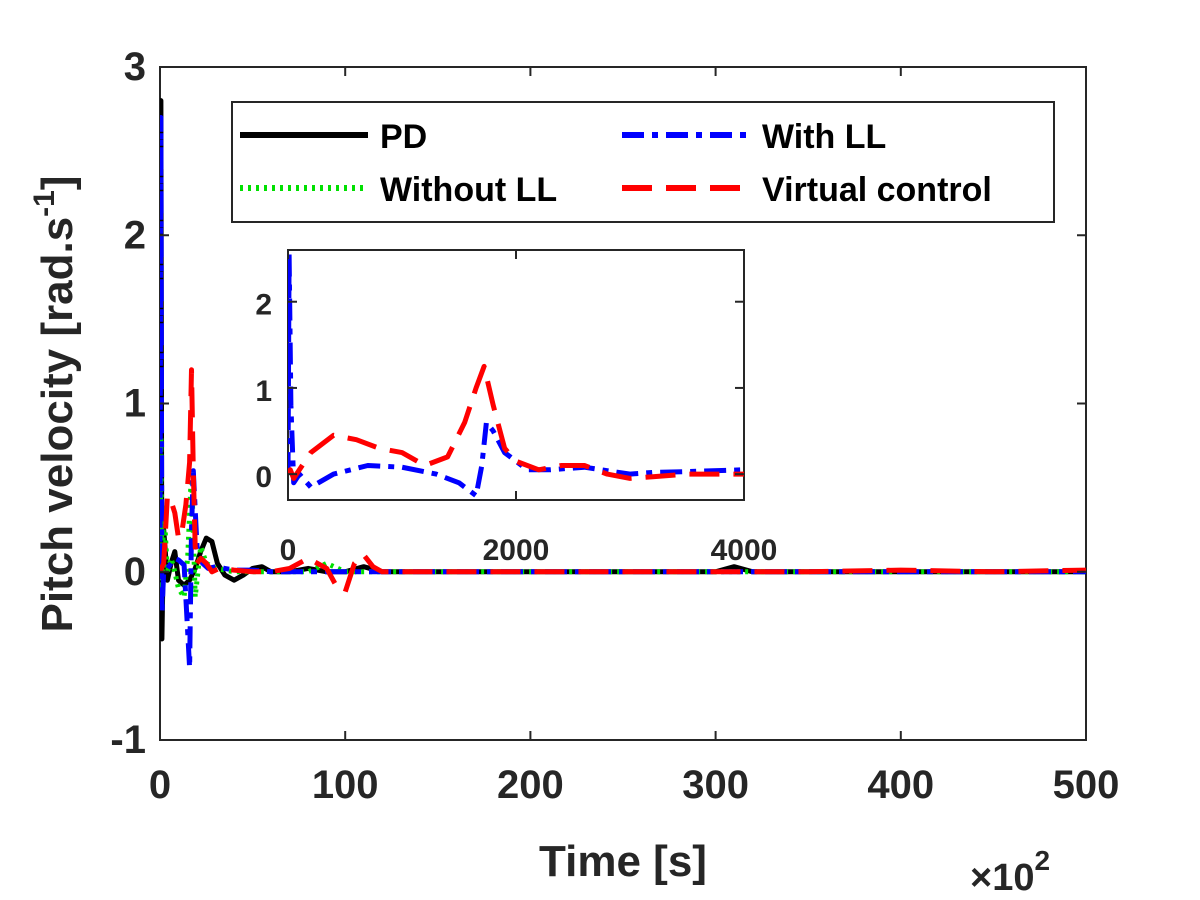 This screenshot has width=1200, height=900. What do you see at coordinates (516, 422) in the screenshot?
I see `inset-series-virtual-control` at bounding box center [516, 422].